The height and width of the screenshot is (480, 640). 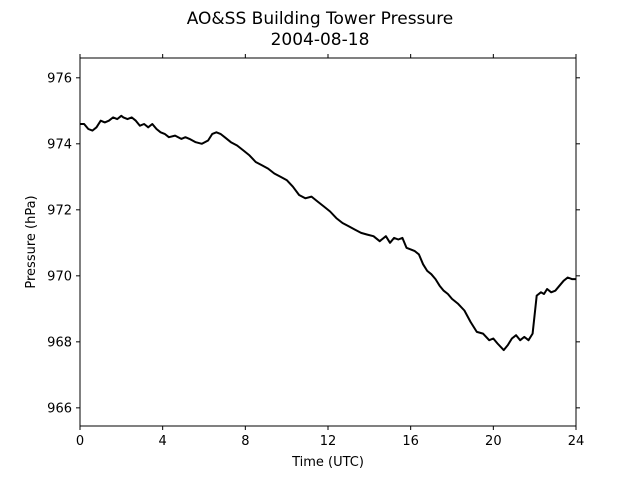 I want to click on y-tick-label: 976, so click(x=59, y=78).